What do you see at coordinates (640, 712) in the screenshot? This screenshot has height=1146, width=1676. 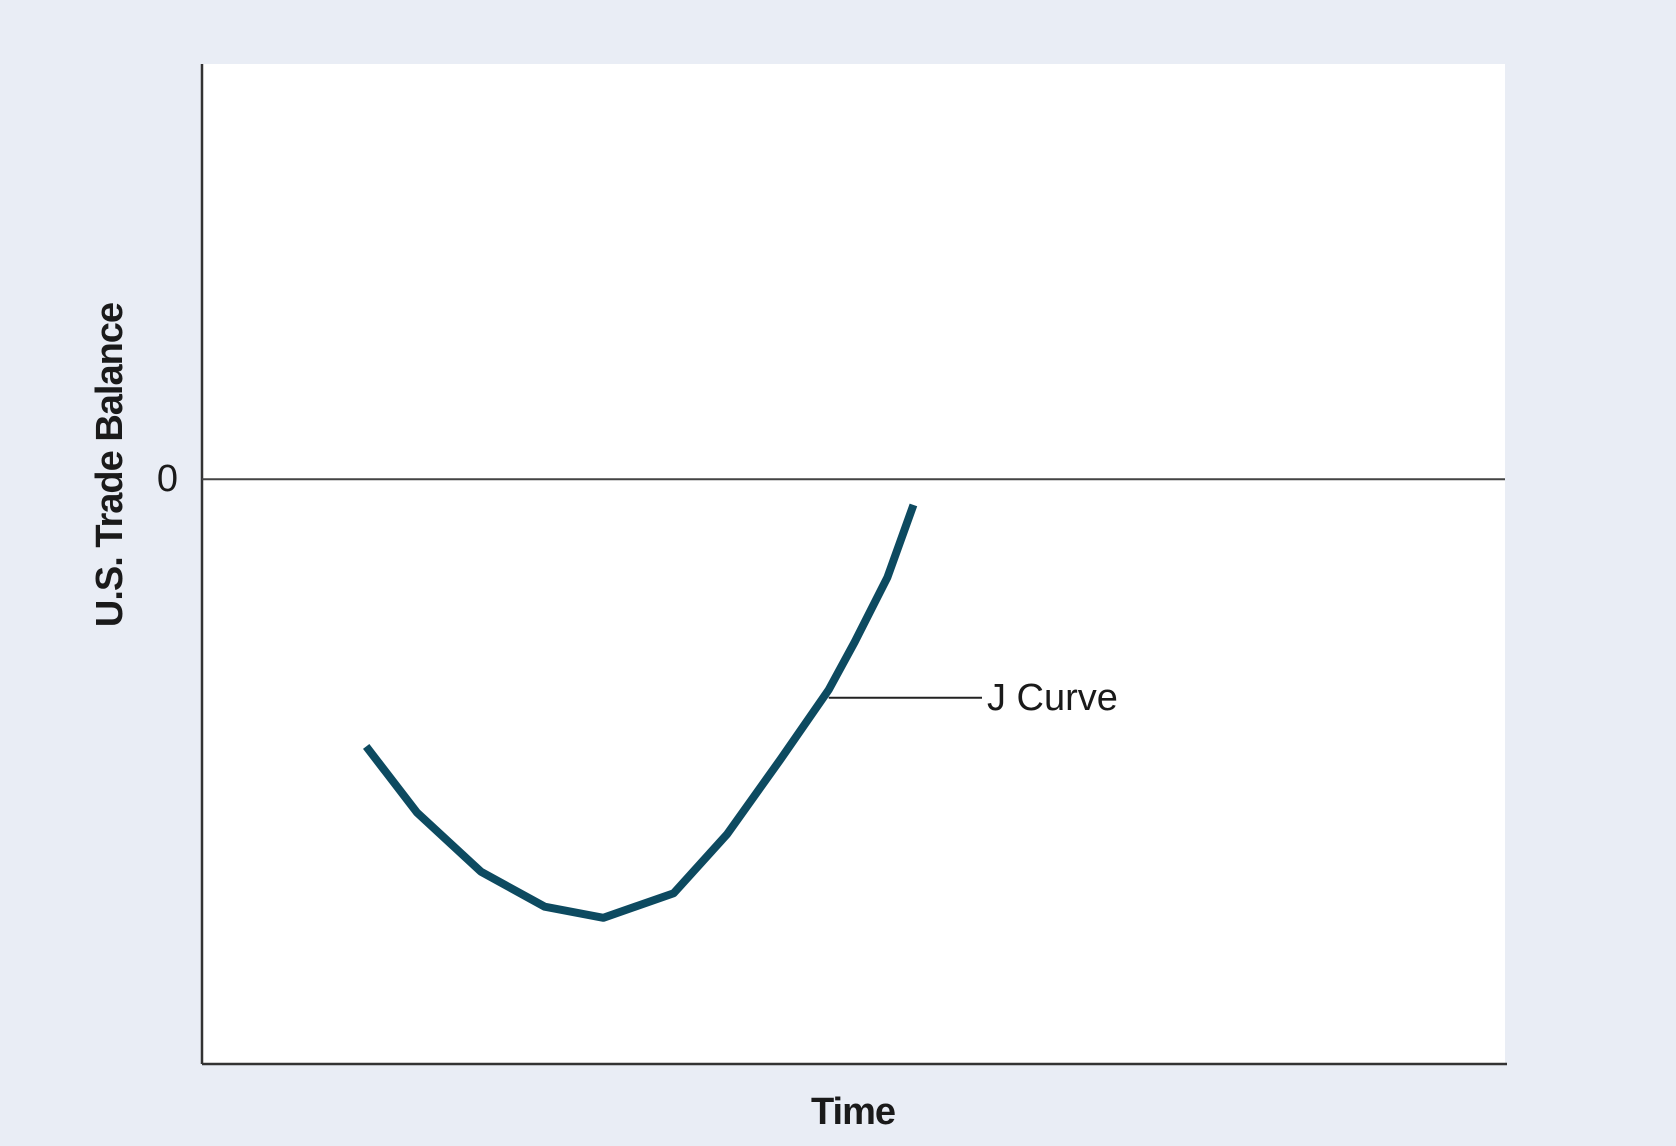 I see `j-curve-line` at bounding box center [640, 712].